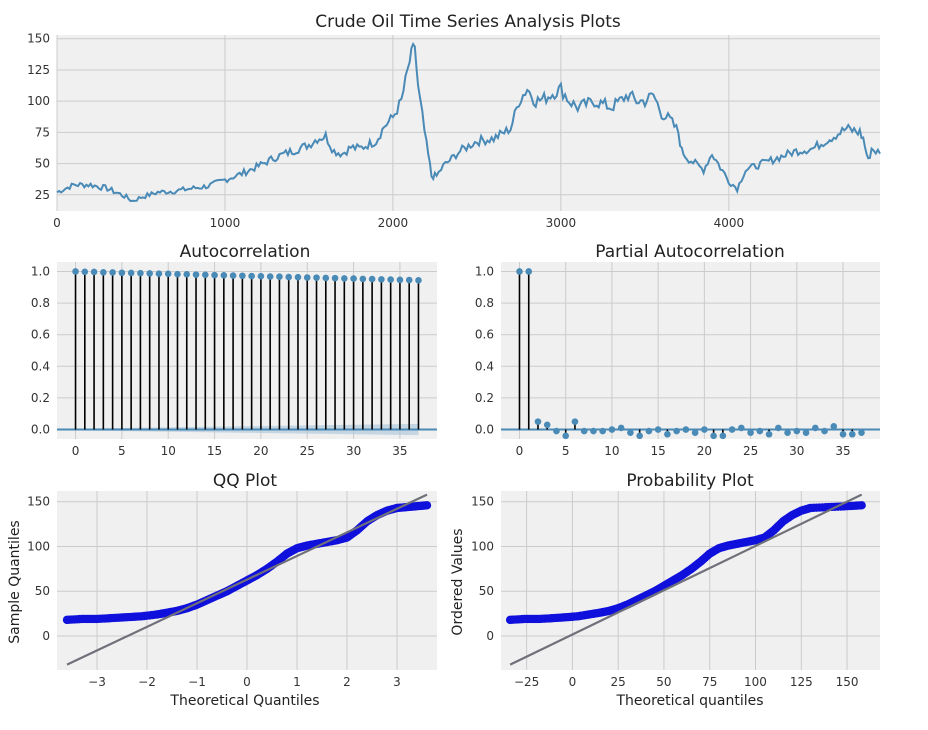  Describe the element at coordinates (611, 451) in the screenshot. I see `pacf-xtick-label: 10` at that location.